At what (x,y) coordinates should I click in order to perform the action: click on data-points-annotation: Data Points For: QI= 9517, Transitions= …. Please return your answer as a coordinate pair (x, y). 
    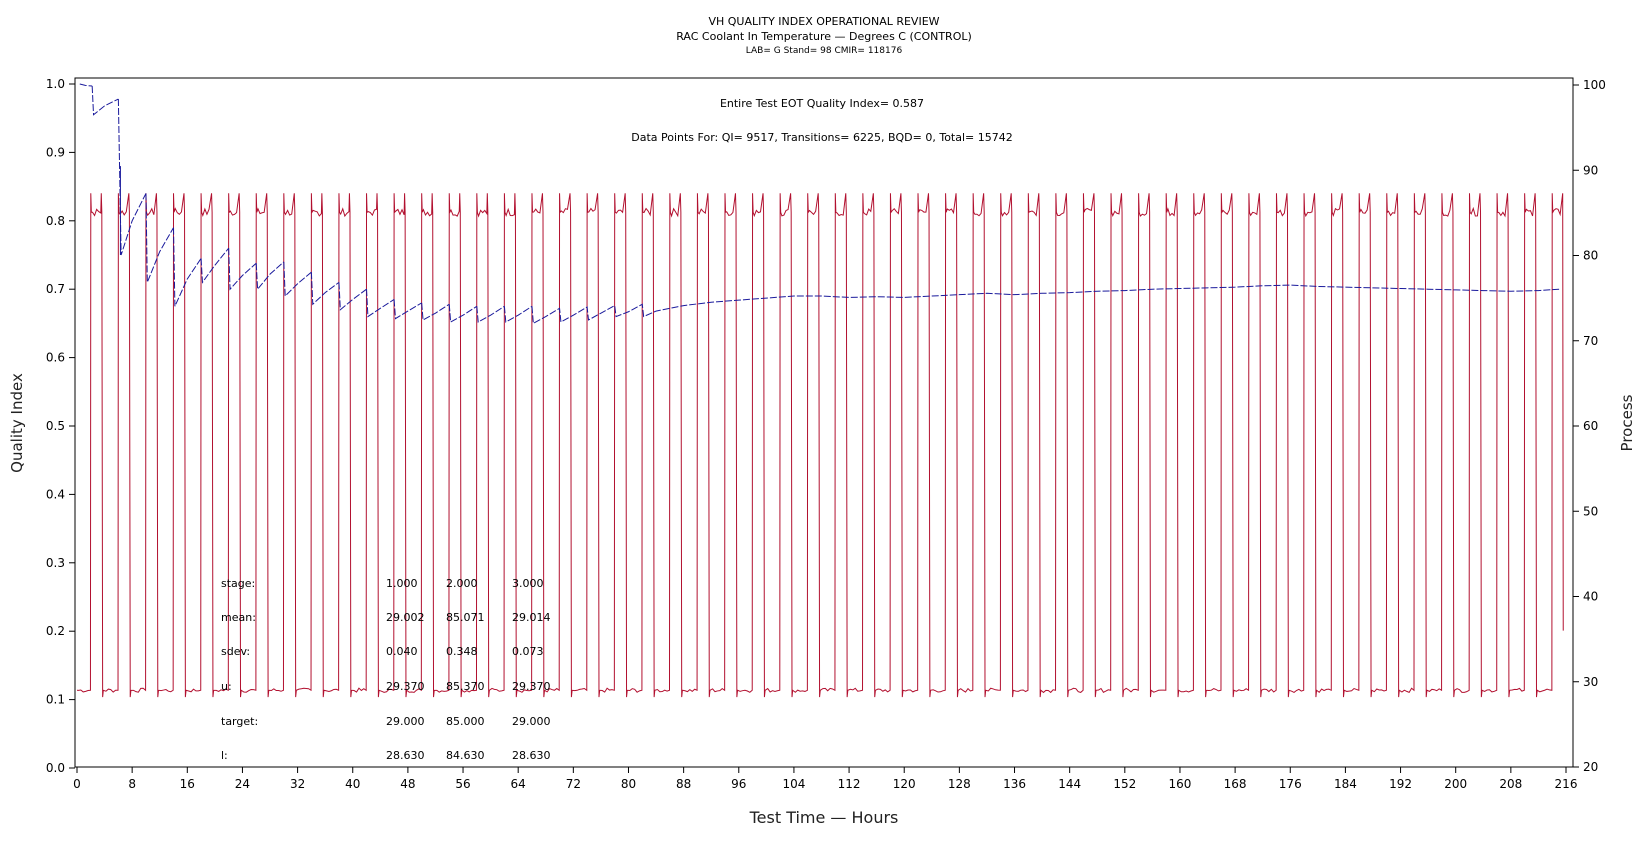
    Looking at the image, I should click on (822, 137).